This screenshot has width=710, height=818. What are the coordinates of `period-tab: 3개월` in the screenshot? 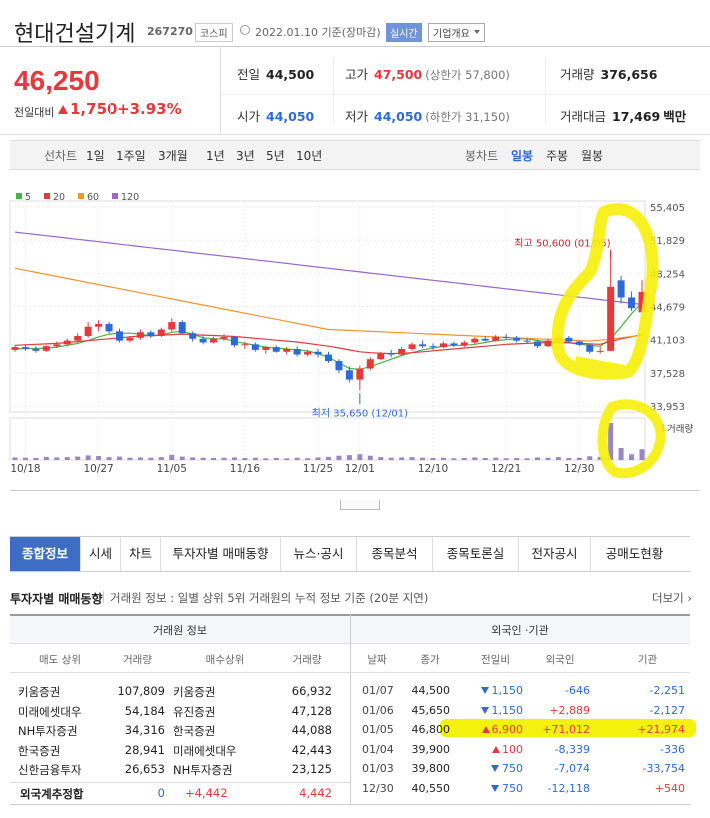 It's located at (173, 156).